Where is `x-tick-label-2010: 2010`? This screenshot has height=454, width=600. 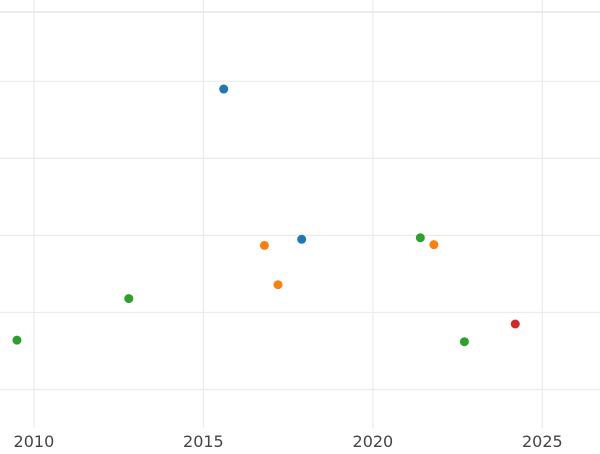 x-tick-label-2010: 2010 is located at coordinates (34, 441).